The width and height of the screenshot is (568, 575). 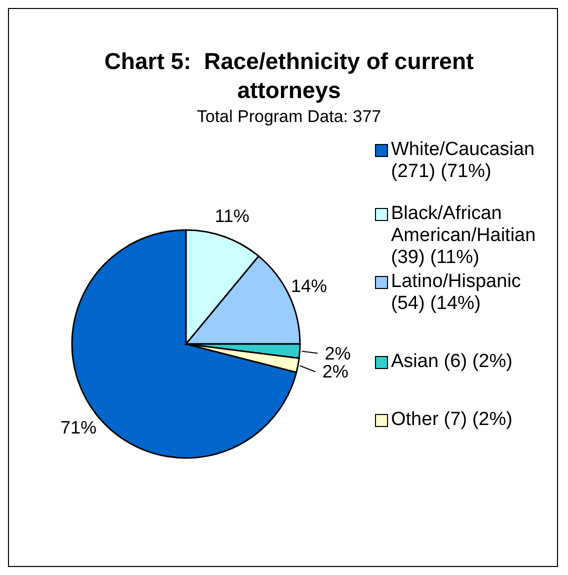 What do you see at coordinates (309, 286) in the screenshot?
I see `data-label: 14%` at bounding box center [309, 286].